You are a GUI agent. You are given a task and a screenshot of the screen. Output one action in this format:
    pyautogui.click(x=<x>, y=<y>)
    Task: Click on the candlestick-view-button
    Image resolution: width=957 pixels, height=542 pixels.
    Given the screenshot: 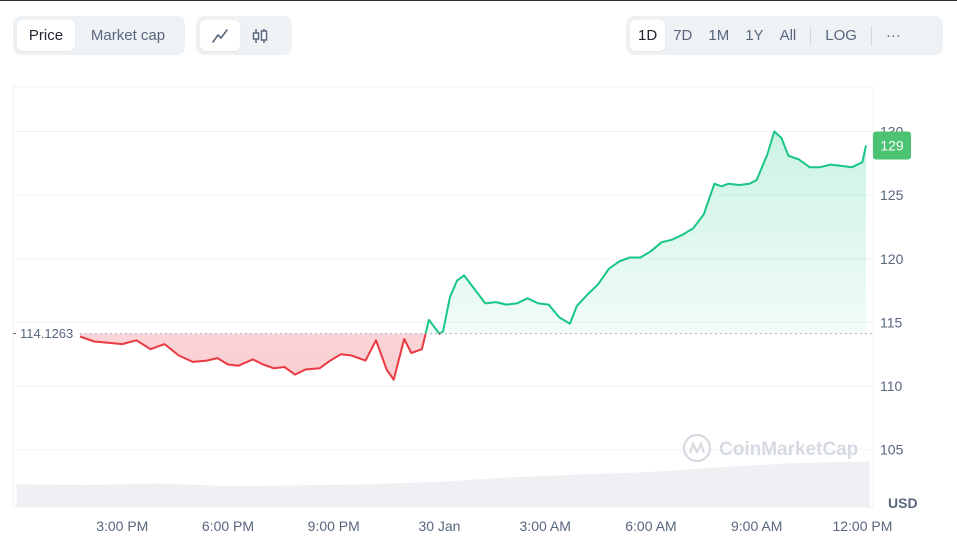 What is the action you would take?
    pyautogui.click(x=260, y=35)
    